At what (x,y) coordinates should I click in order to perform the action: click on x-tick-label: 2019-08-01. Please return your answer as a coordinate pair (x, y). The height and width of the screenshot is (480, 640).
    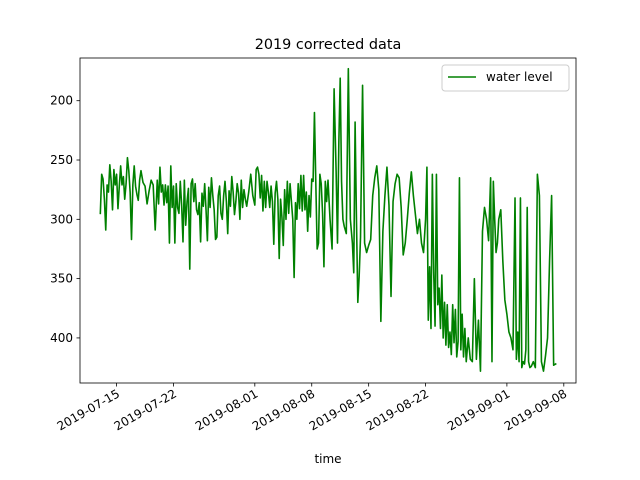
    Looking at the image, I should click on (226, 409).